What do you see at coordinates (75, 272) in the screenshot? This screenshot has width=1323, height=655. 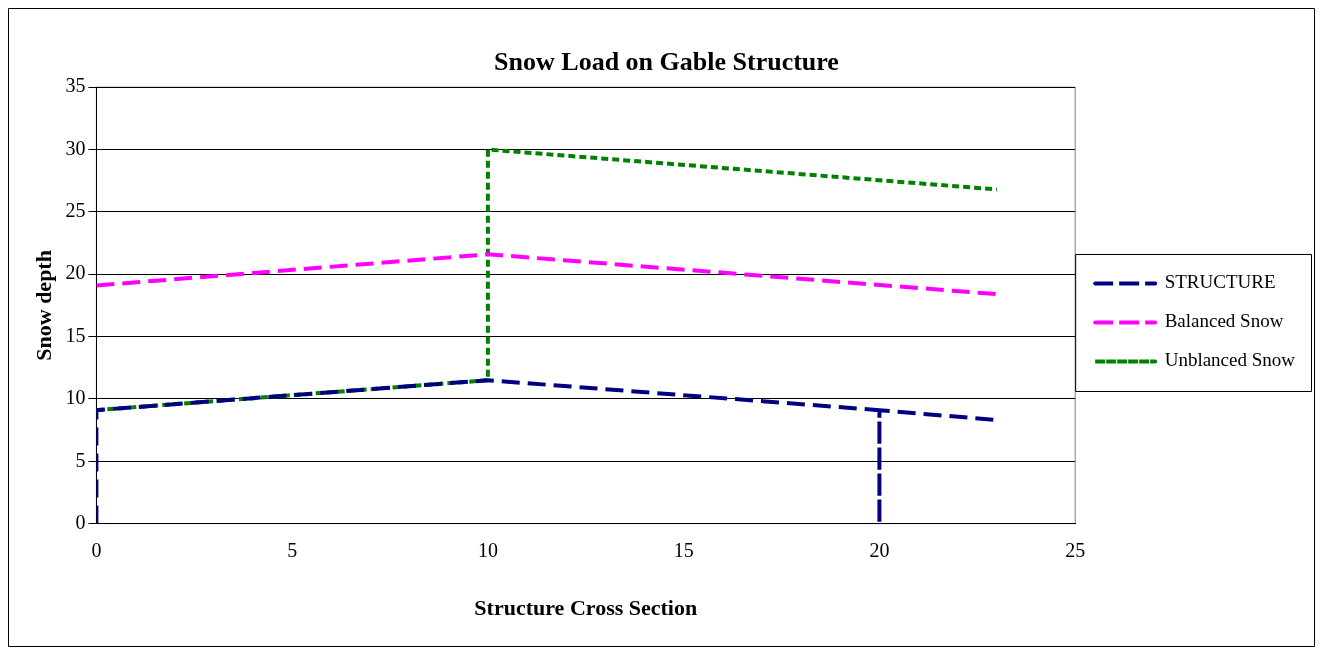 I see `y-tick-label: 20` at bounding box center [75, 272].